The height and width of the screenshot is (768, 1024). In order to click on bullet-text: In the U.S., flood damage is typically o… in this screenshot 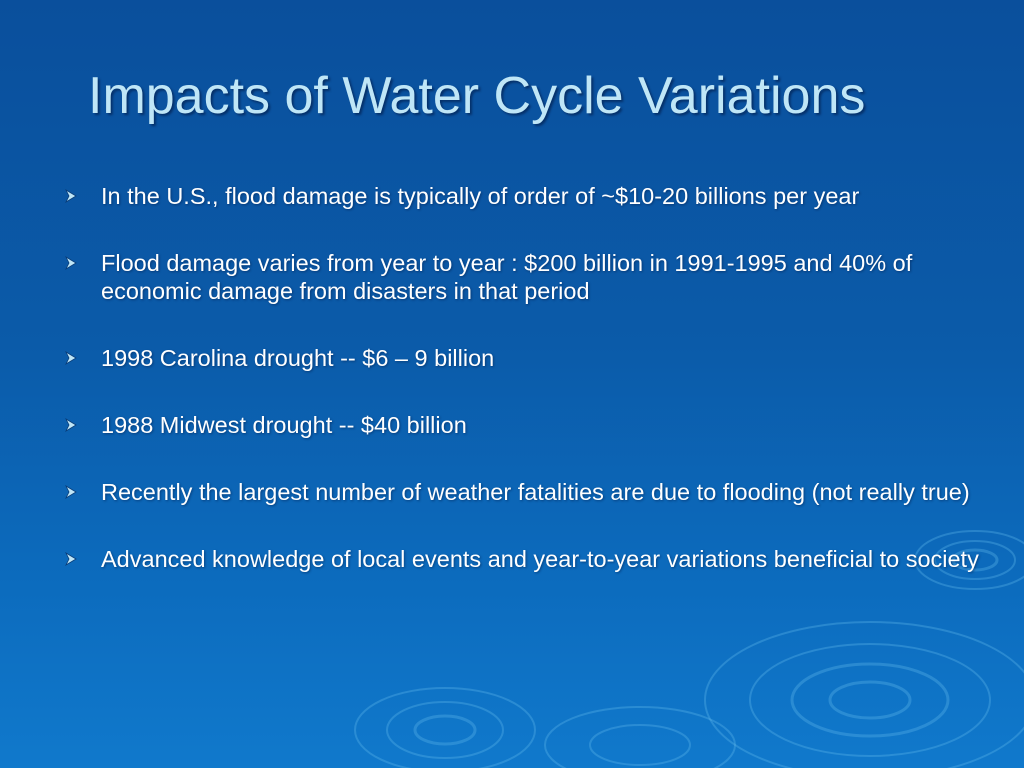, I will do `click(480, 196)`.